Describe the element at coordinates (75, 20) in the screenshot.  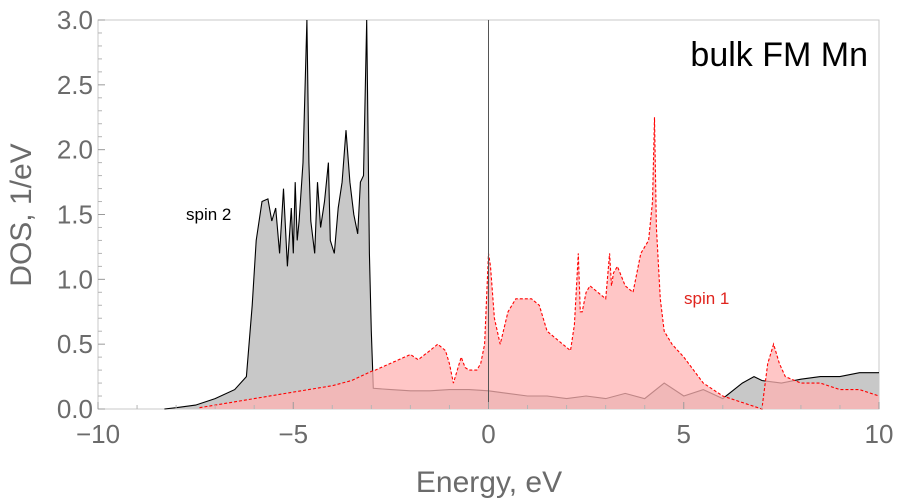
I see `y-tick-label: 3.0` at that location.